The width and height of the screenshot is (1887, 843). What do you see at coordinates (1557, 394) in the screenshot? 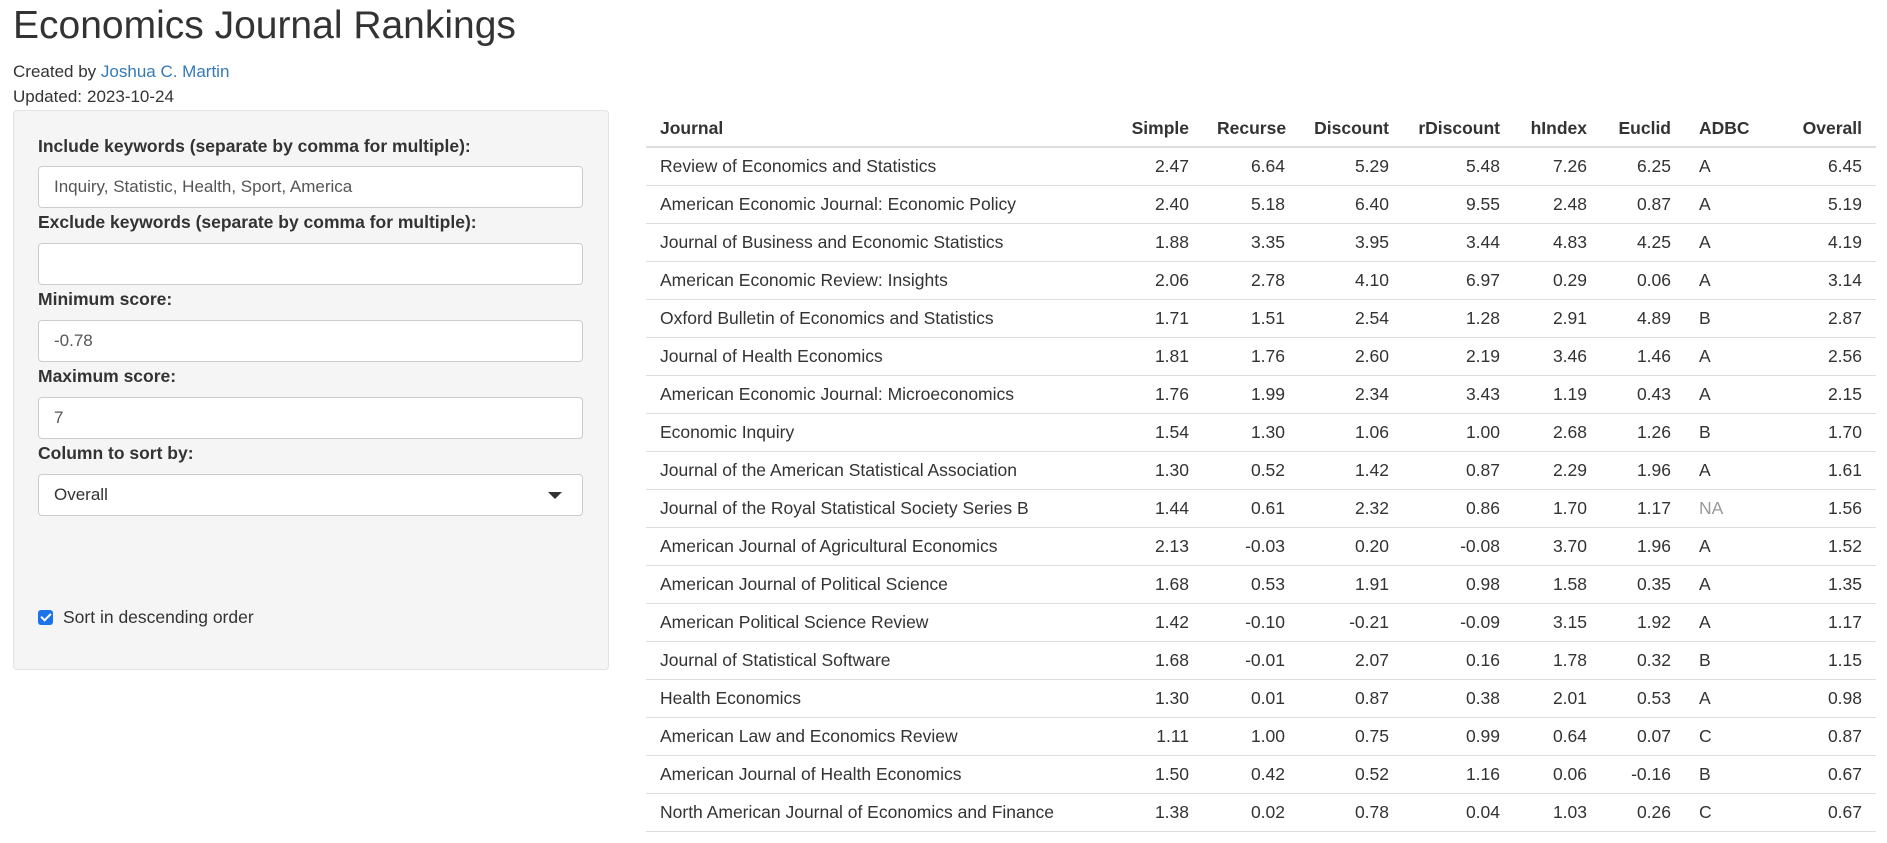
I see `cell-hindex: 1.19` at bounding box center [1557, 394].